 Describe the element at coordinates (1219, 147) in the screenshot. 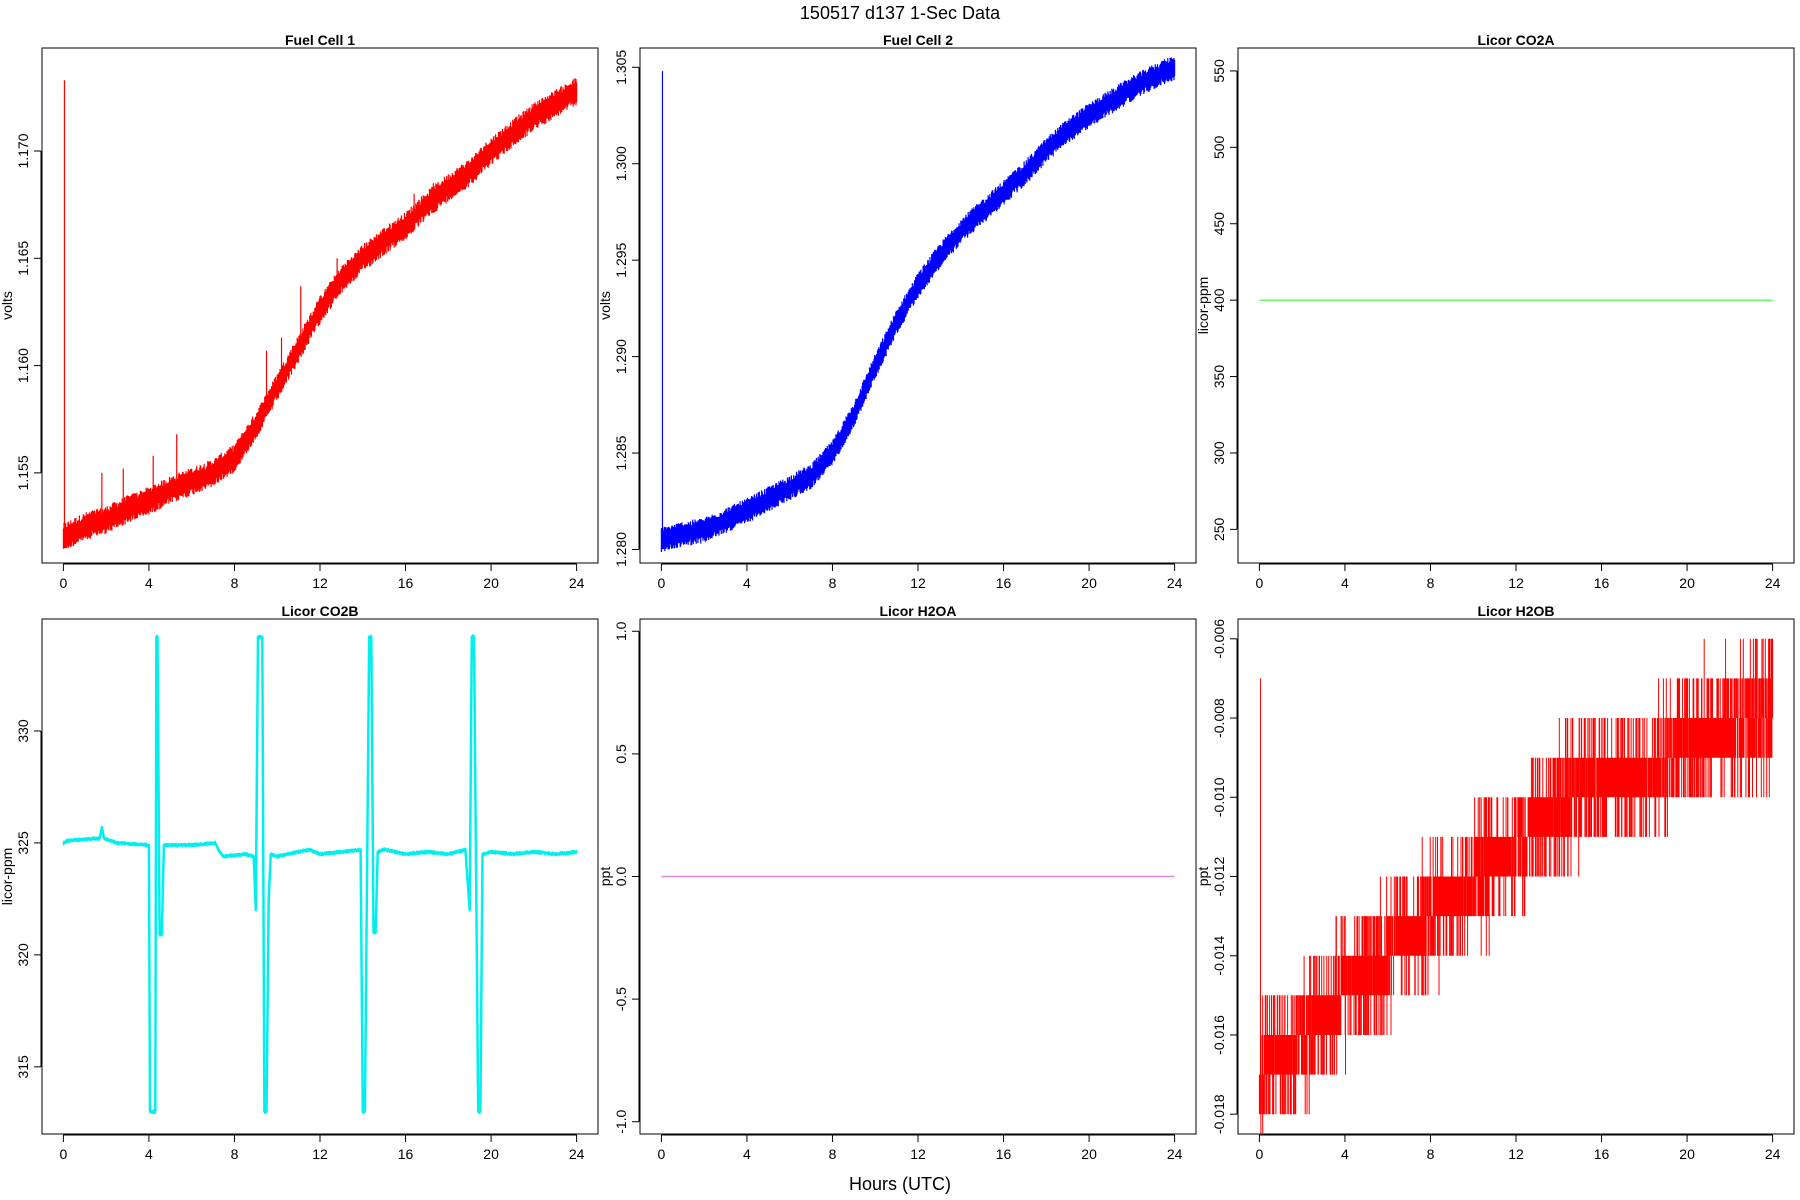

I see `y-tick-label: 500` at that location.